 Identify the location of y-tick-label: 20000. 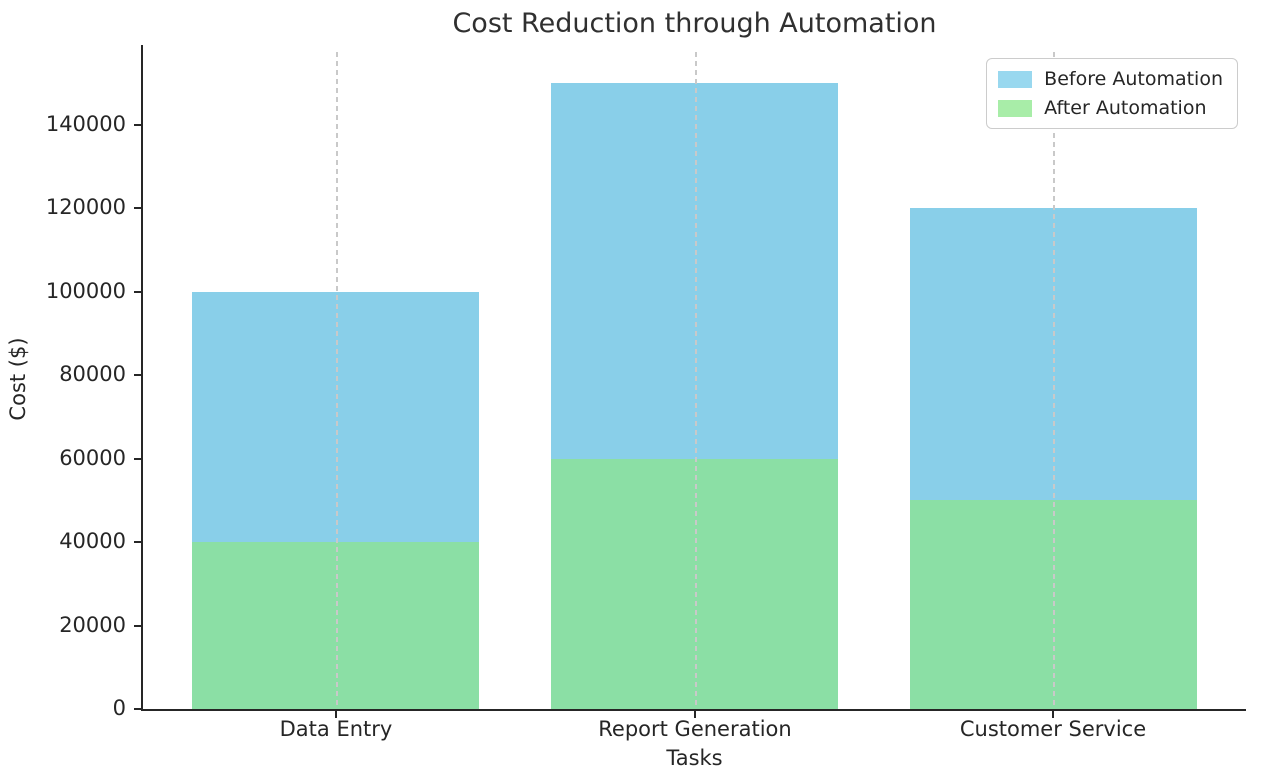
(92, 625).